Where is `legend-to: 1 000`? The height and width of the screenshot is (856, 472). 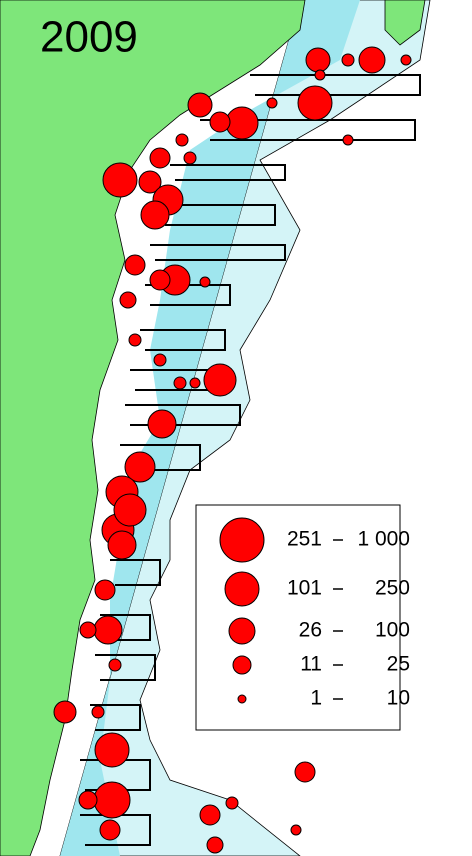
legend-to: 1 000 is located at coordinates (383, 539).